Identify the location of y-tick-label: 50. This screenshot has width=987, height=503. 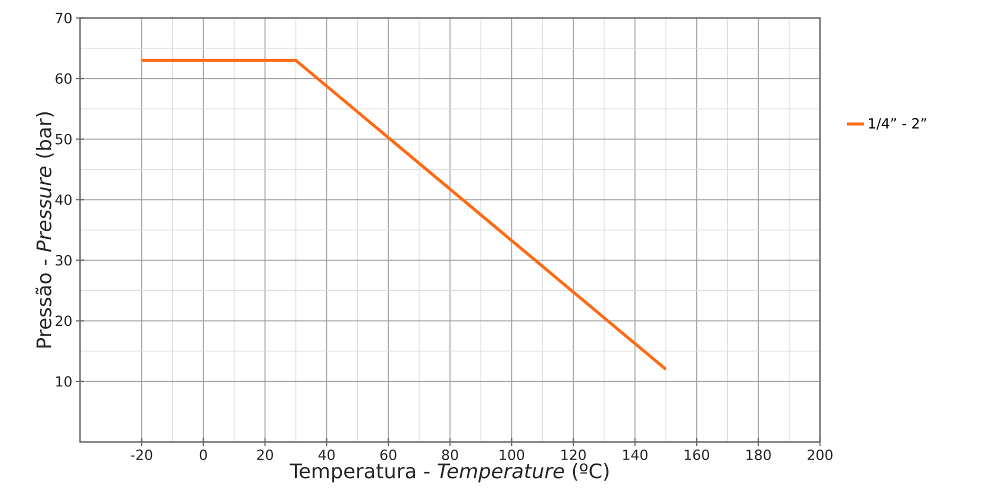
(64, 139).